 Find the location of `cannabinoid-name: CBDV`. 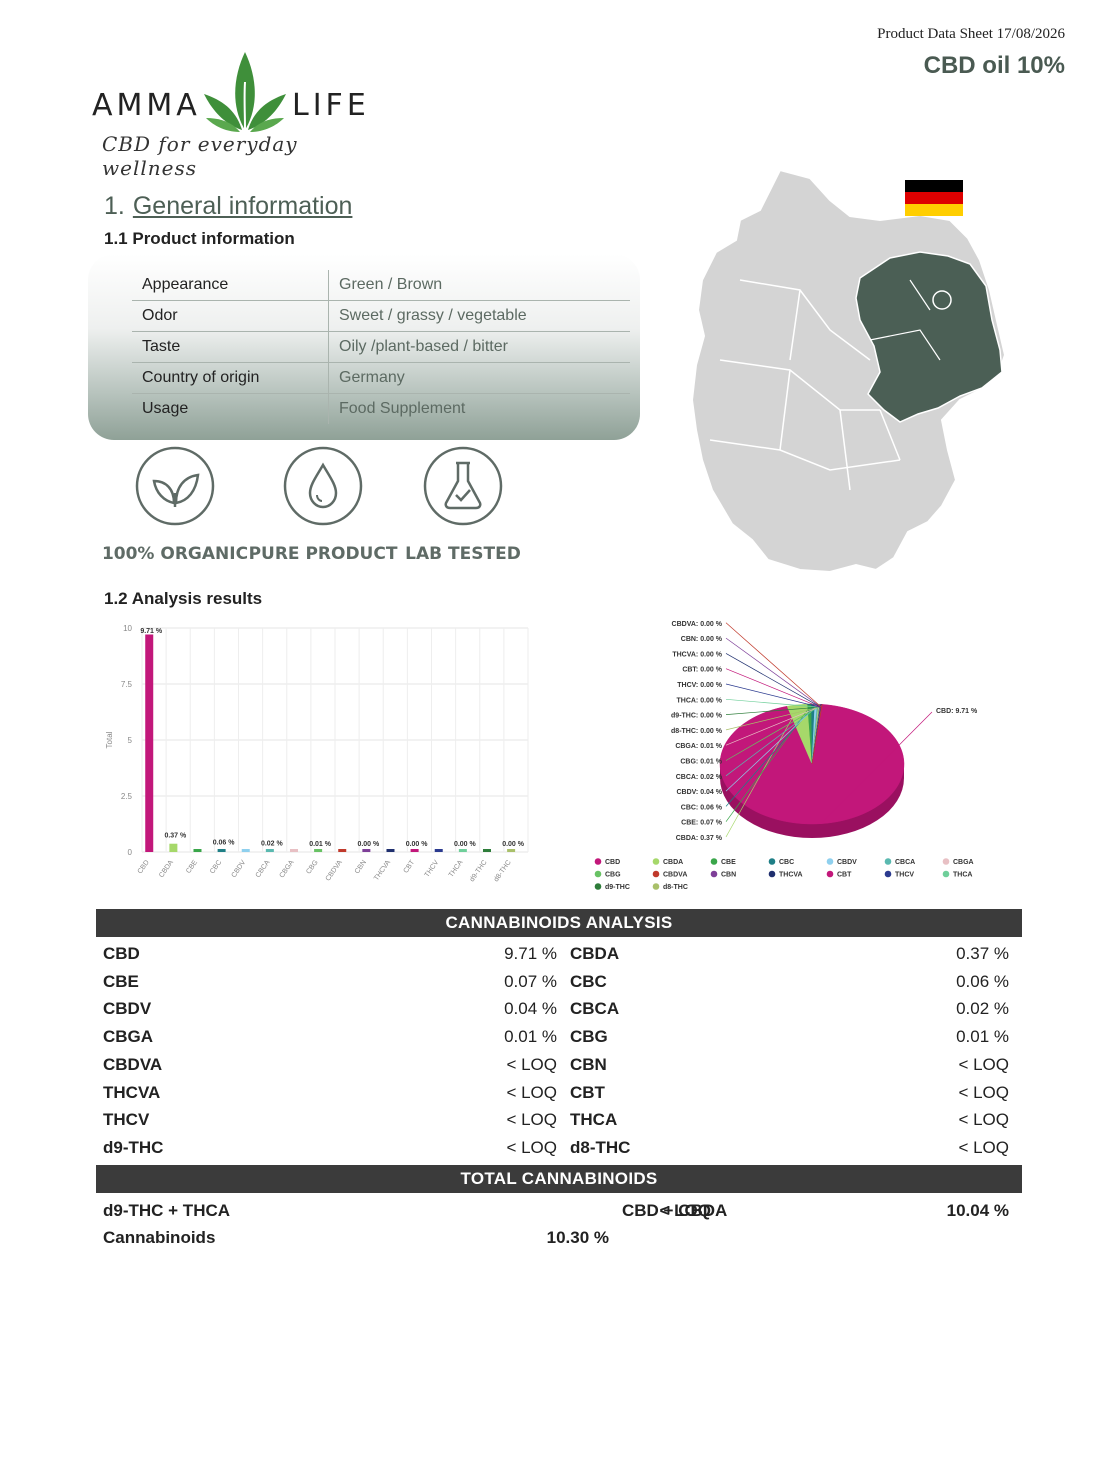

cannabinoid-name: CBDV is located at coordinates (127, 1009).